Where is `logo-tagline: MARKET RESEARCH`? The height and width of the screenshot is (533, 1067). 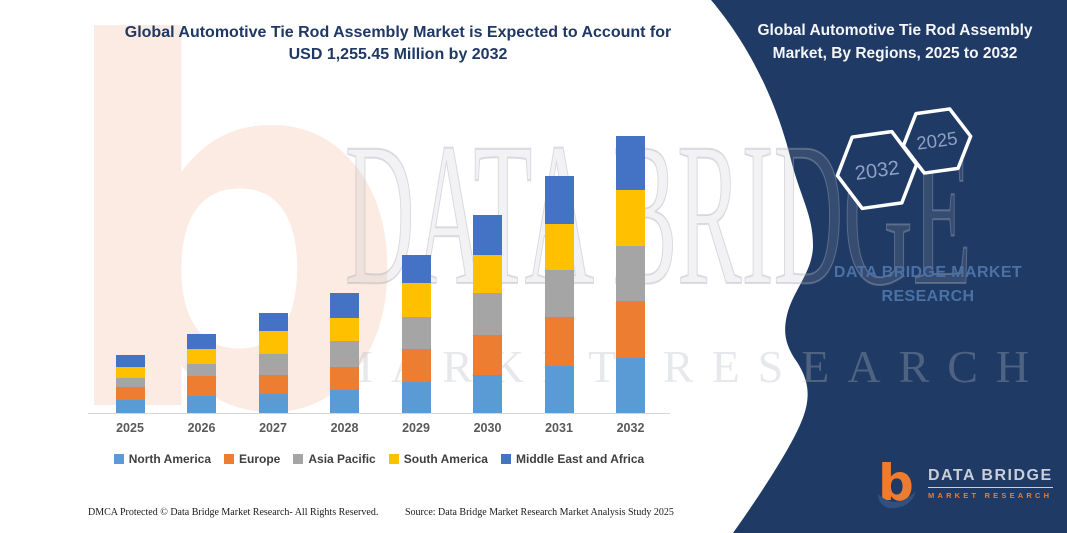 logo-tagline: MARKET RESEARCH is located at coordinates (990, 495).